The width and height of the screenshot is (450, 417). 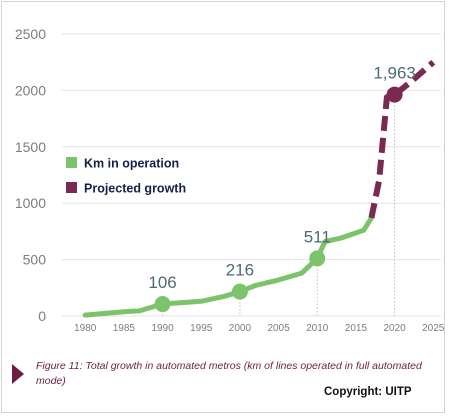 I want to click on copyright-notice: Copyright: UITP, so click(x=368, y=392).